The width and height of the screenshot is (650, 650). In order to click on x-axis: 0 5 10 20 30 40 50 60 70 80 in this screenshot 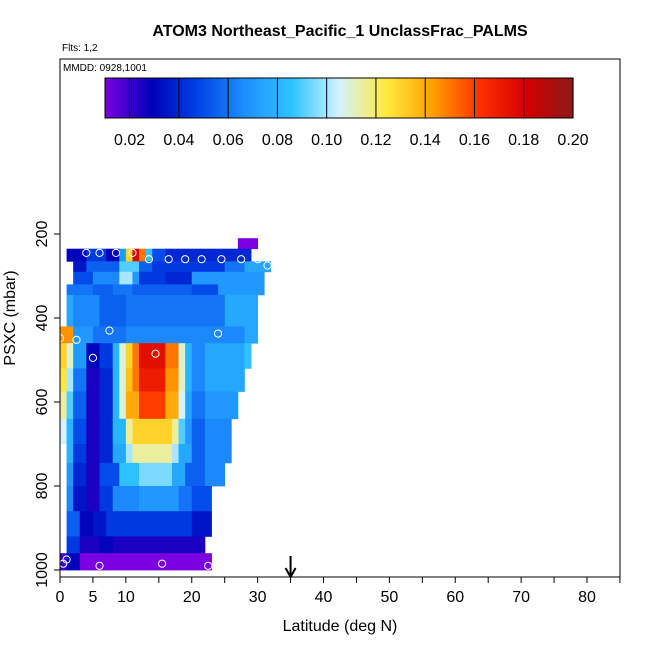, I will do `click(338, 591)`.